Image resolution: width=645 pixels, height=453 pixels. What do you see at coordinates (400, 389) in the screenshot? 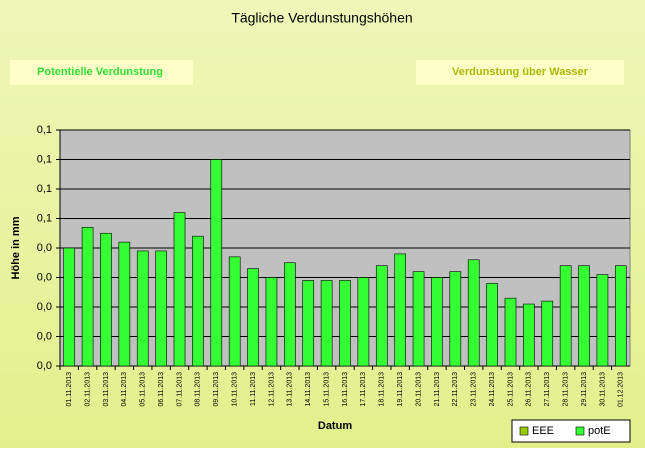
I see `x-tick-label: 19.11.2013` at bounding box center [400, 389].